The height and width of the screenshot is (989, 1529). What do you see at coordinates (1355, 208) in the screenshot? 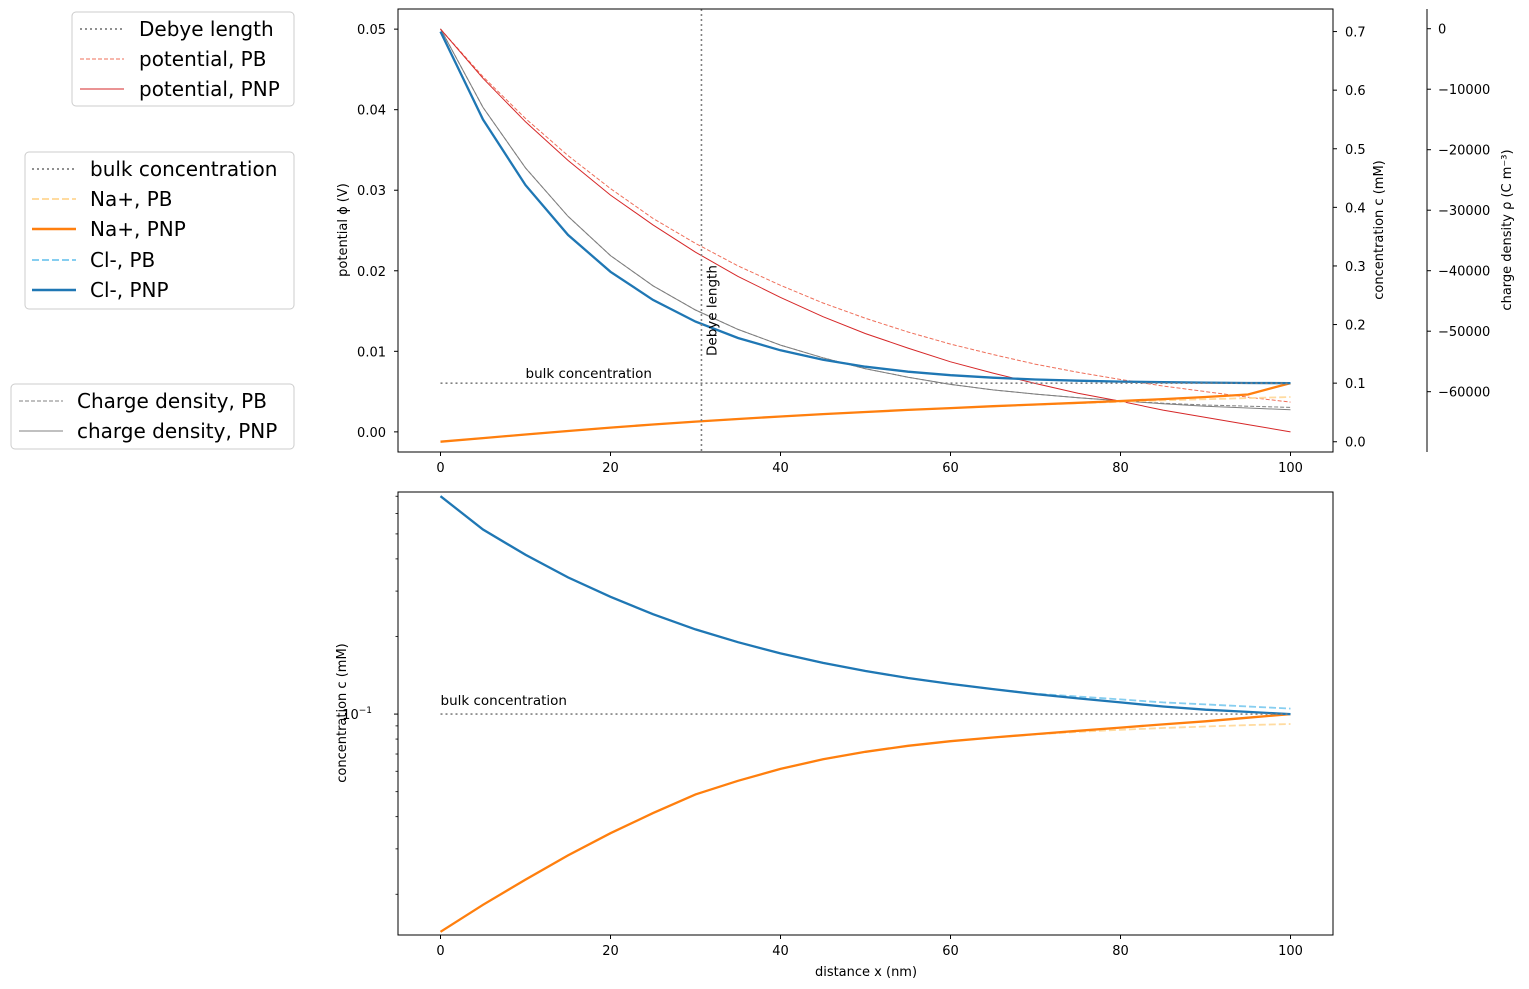
I see `concentration-y-tick-label: 0.4` at bounding box center [1355, 208].